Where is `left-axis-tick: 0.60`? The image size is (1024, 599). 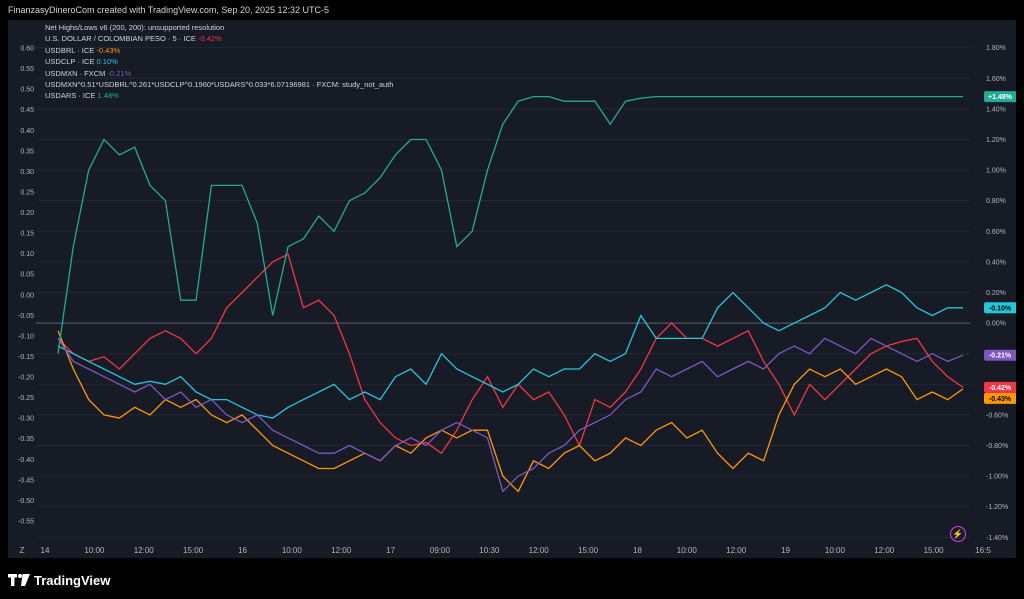
left-axis-tick: 0.60 is located at coordinates (27, 49).